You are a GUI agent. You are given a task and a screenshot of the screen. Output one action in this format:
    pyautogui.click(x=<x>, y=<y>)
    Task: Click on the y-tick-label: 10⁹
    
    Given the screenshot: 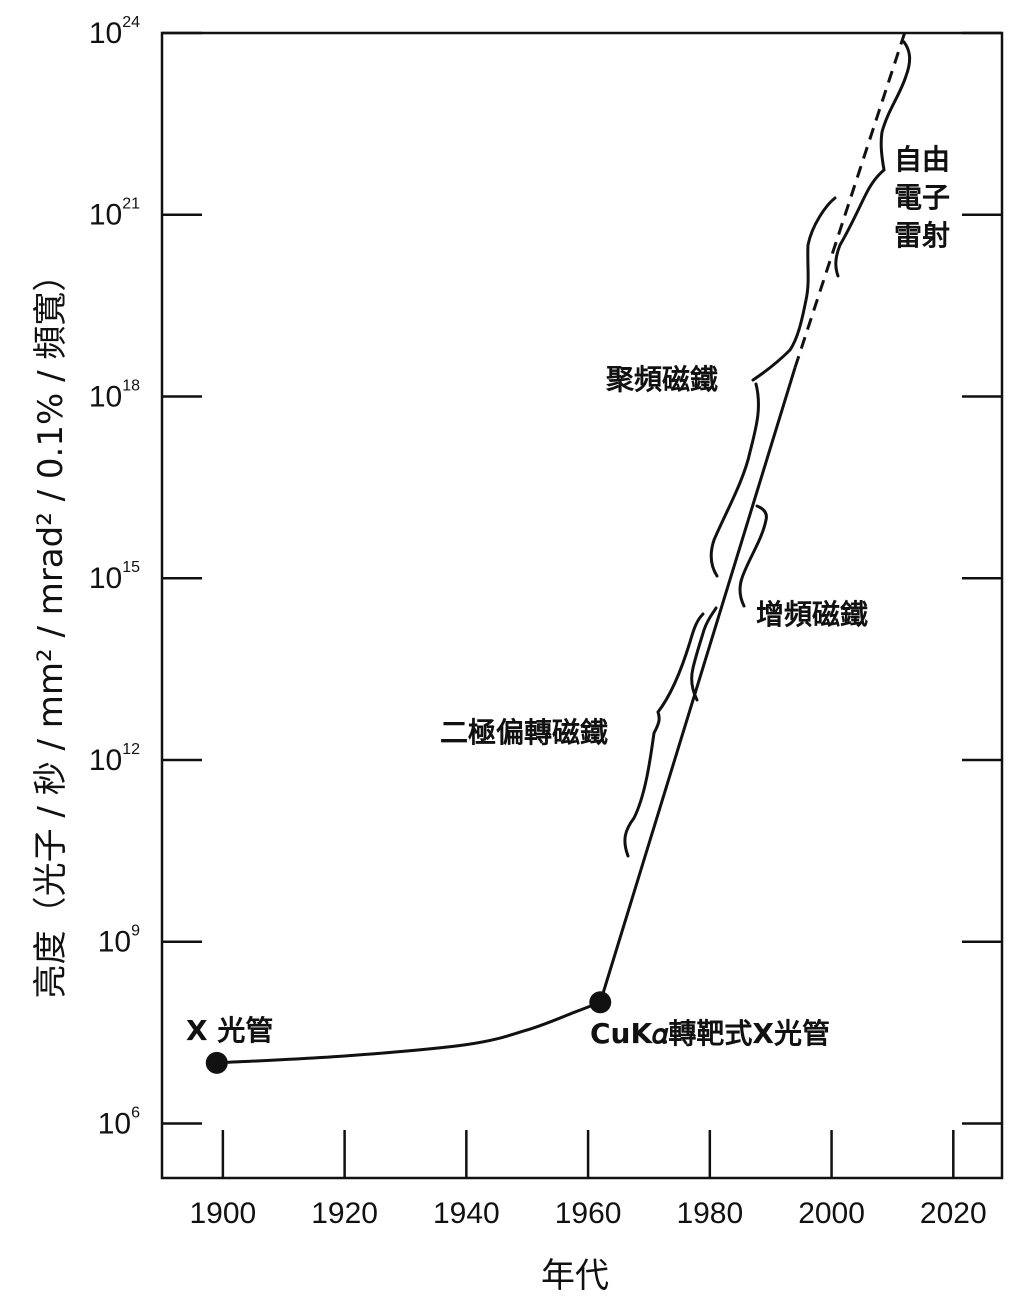 What is the action you would take?
    pyautogui.click(x=119, y=941)
    